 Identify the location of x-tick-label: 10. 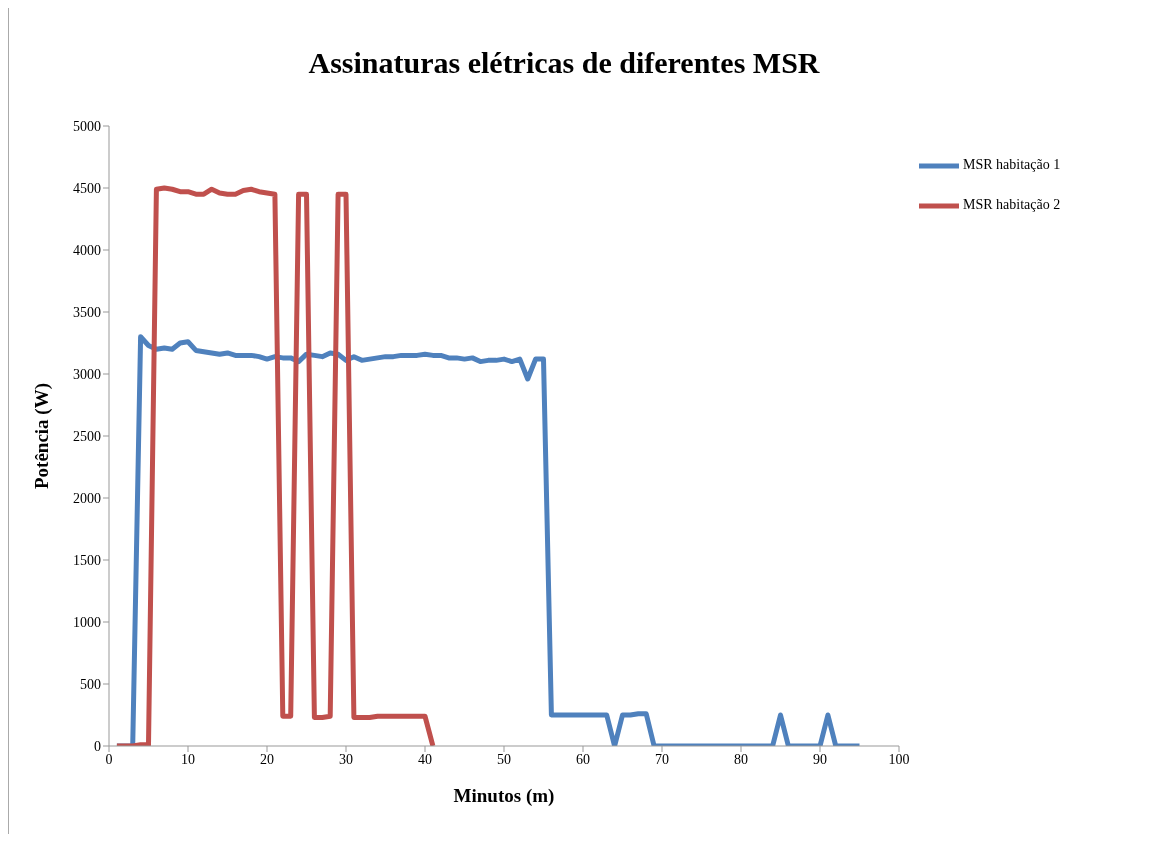
(188, 759).